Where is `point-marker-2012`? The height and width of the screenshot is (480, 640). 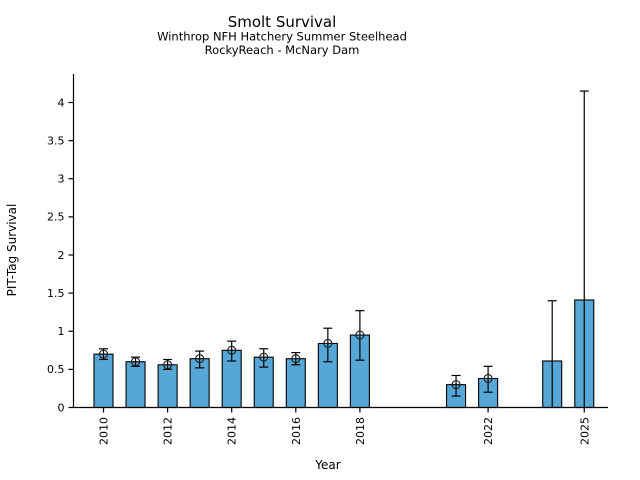
point-marker-2012 is located at coordinates (168, 365).